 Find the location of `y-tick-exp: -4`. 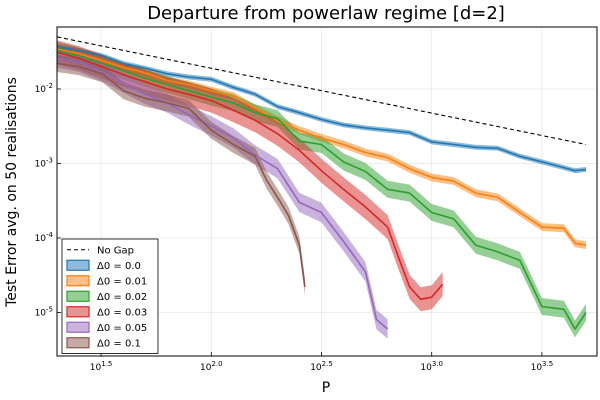

y-tick-exp: -4 is located at coordinates (50, 235).